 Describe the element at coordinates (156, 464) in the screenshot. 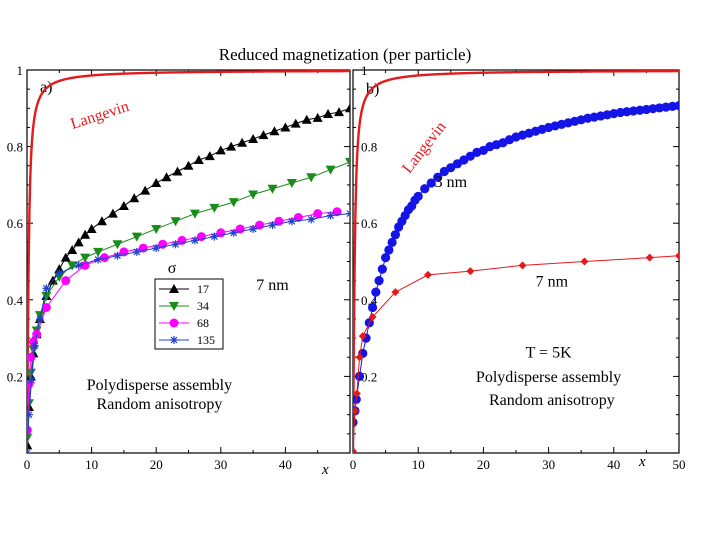

I see `x-tick-label: 20` at that location.